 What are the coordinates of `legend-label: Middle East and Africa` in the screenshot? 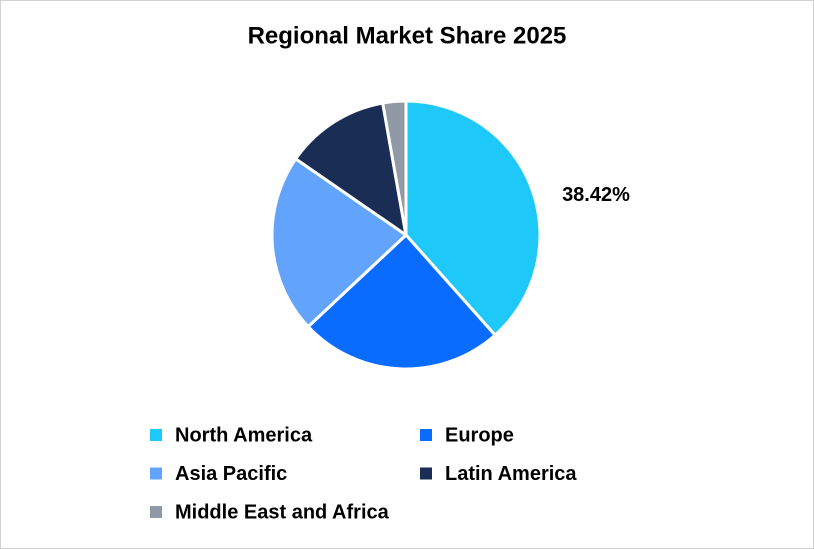 It's located at (282, 512).